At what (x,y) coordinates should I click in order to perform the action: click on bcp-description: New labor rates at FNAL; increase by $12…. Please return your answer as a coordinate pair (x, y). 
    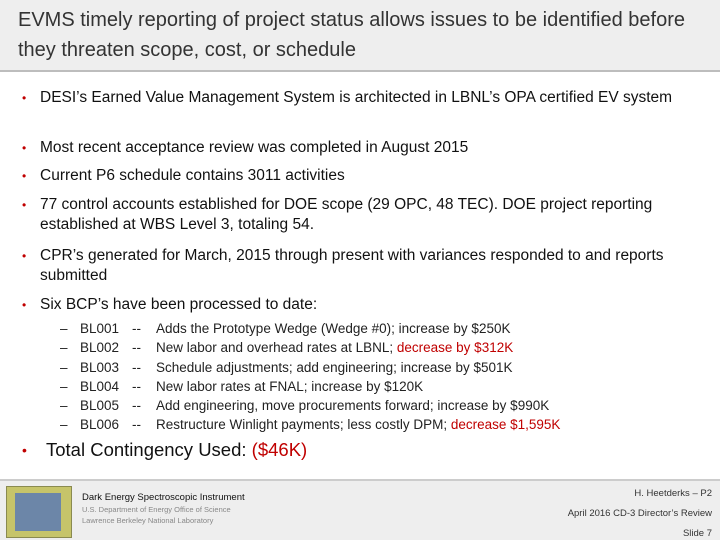
    Looking at the image, I should click on (290, 386).